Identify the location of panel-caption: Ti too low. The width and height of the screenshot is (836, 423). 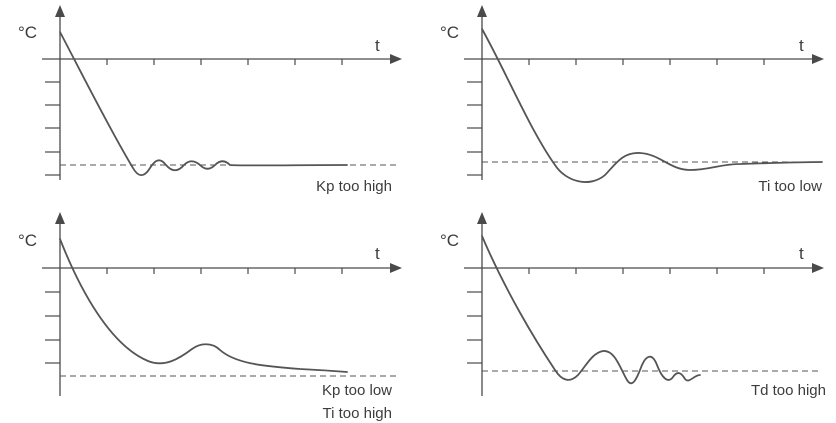
(790, 186).